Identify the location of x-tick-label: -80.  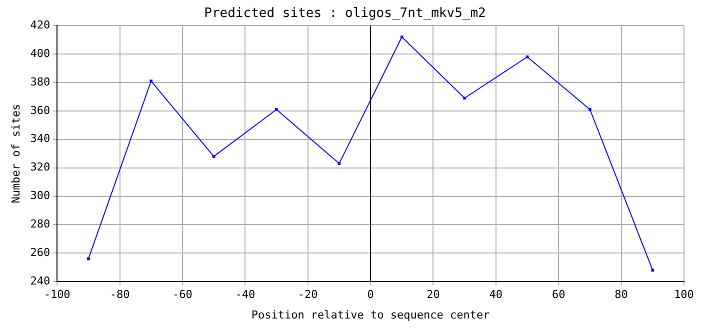
(120, 295).